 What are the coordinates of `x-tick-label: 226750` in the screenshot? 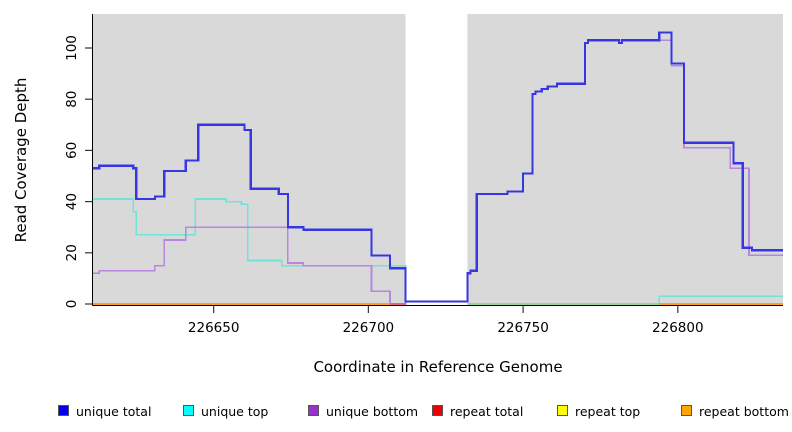 It's located at (523, 328).